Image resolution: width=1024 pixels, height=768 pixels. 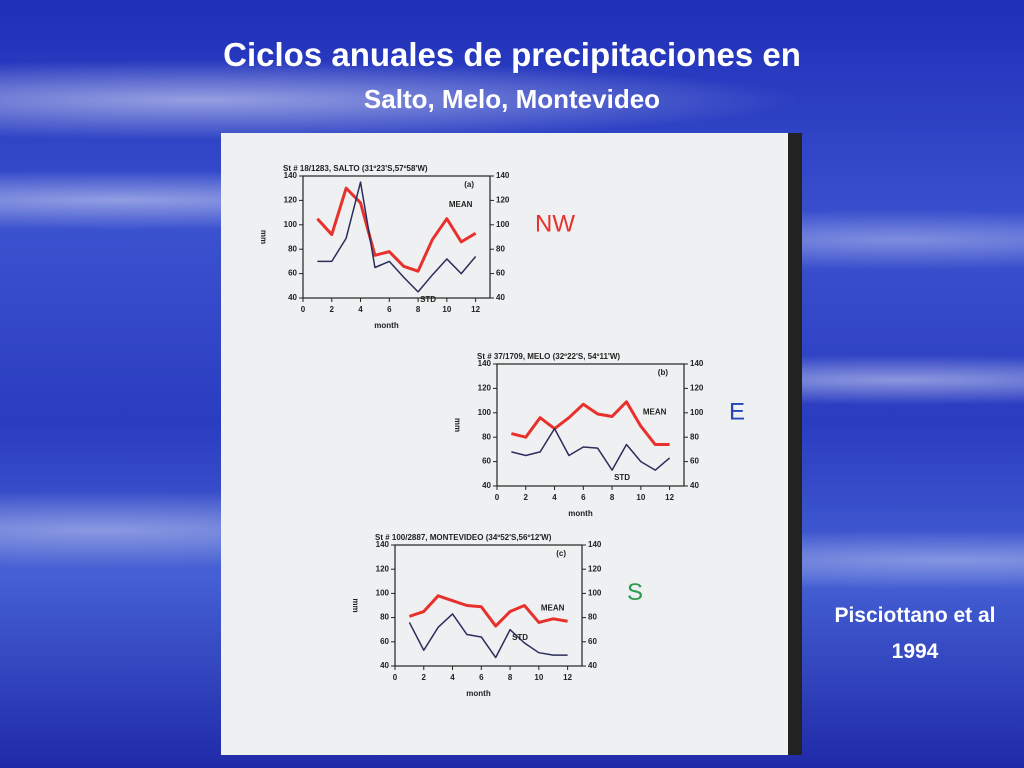 I want to click on panel-label: (a), so click(x=469, y=184).